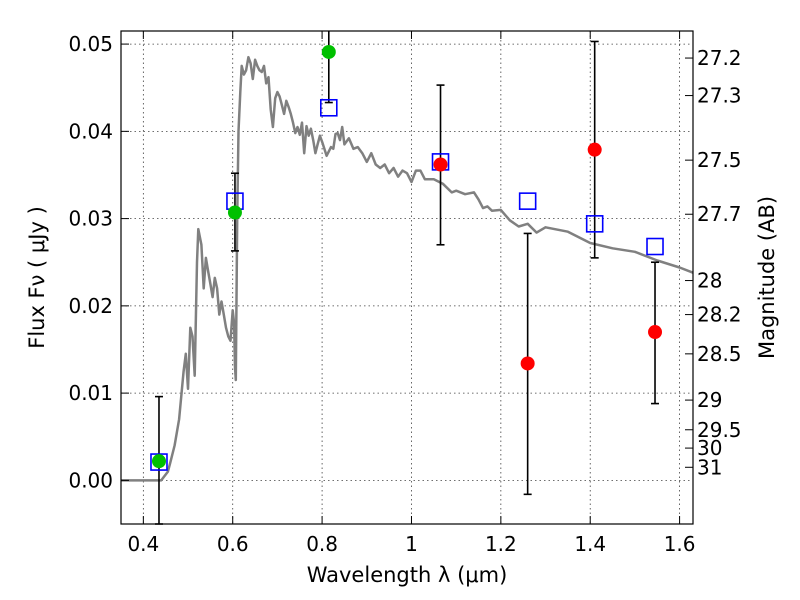  I want to click on x-tick-label: 1.2, so click(501, 544).